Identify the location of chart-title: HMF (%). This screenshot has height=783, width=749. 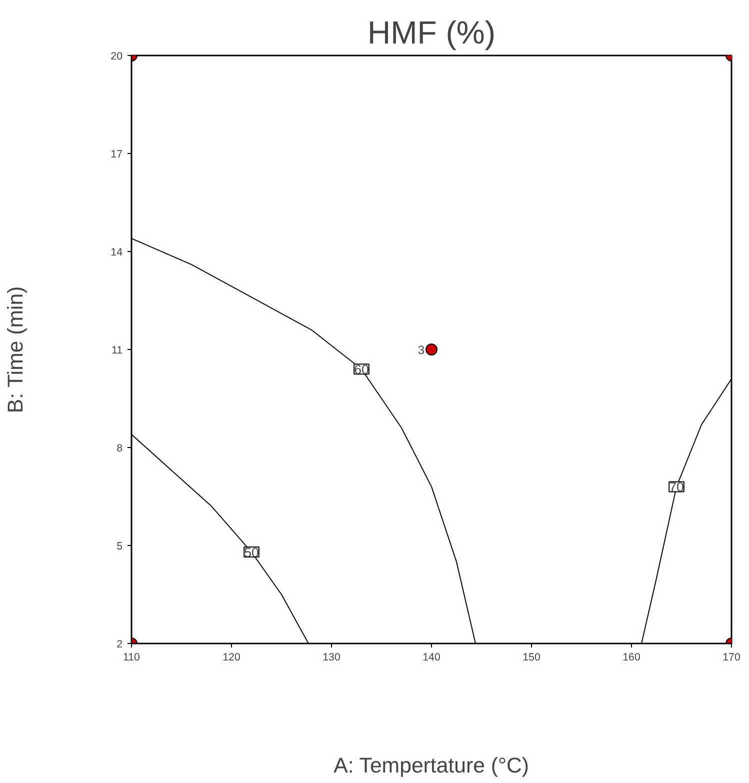
(432, 32).